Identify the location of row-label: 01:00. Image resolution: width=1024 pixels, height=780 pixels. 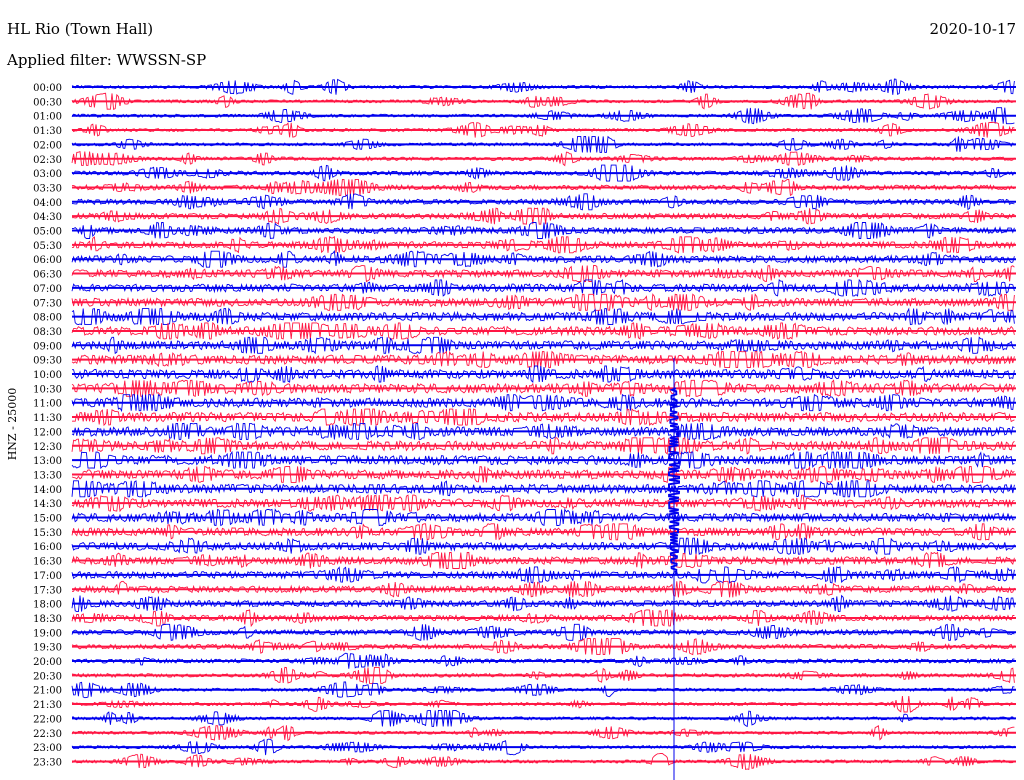
(47, 117).